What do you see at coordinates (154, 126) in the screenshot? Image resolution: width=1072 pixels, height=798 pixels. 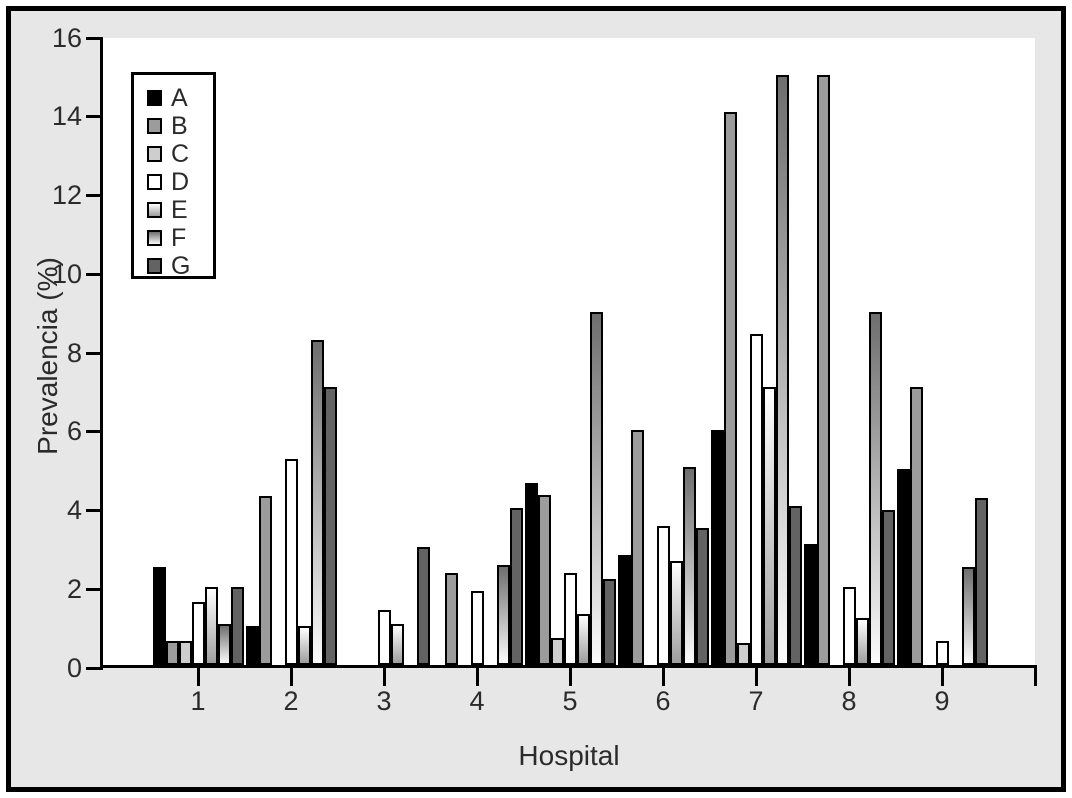 I see `legend-swatch-B` at bounding box center [154, 126].